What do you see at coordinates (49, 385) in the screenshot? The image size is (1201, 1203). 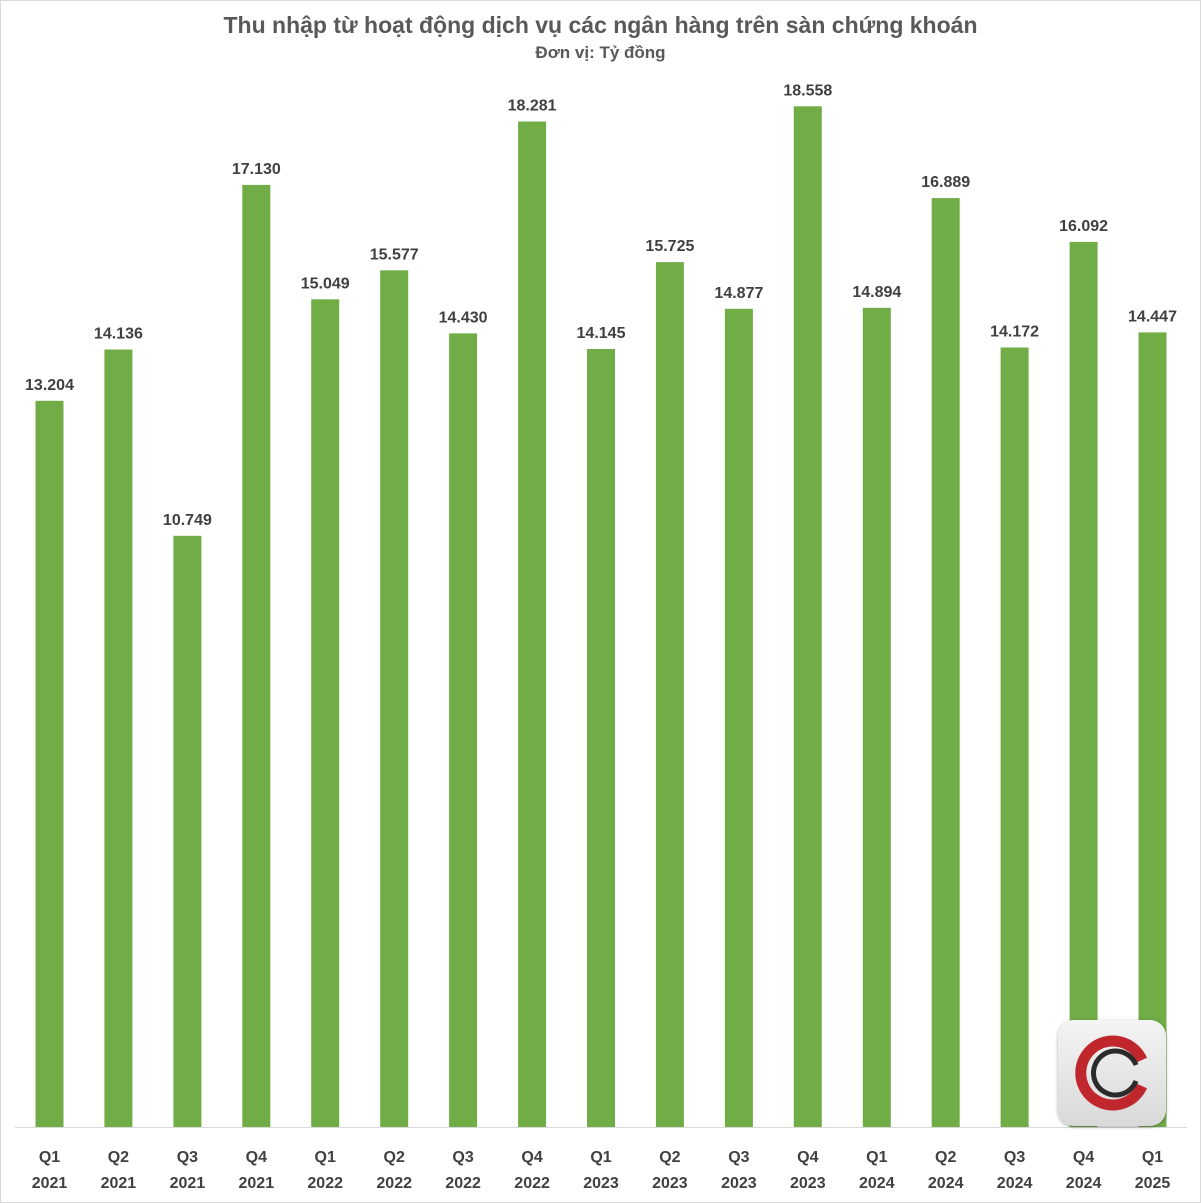 I see `data-label-0: 13.204` at bounding box center [49, 385].